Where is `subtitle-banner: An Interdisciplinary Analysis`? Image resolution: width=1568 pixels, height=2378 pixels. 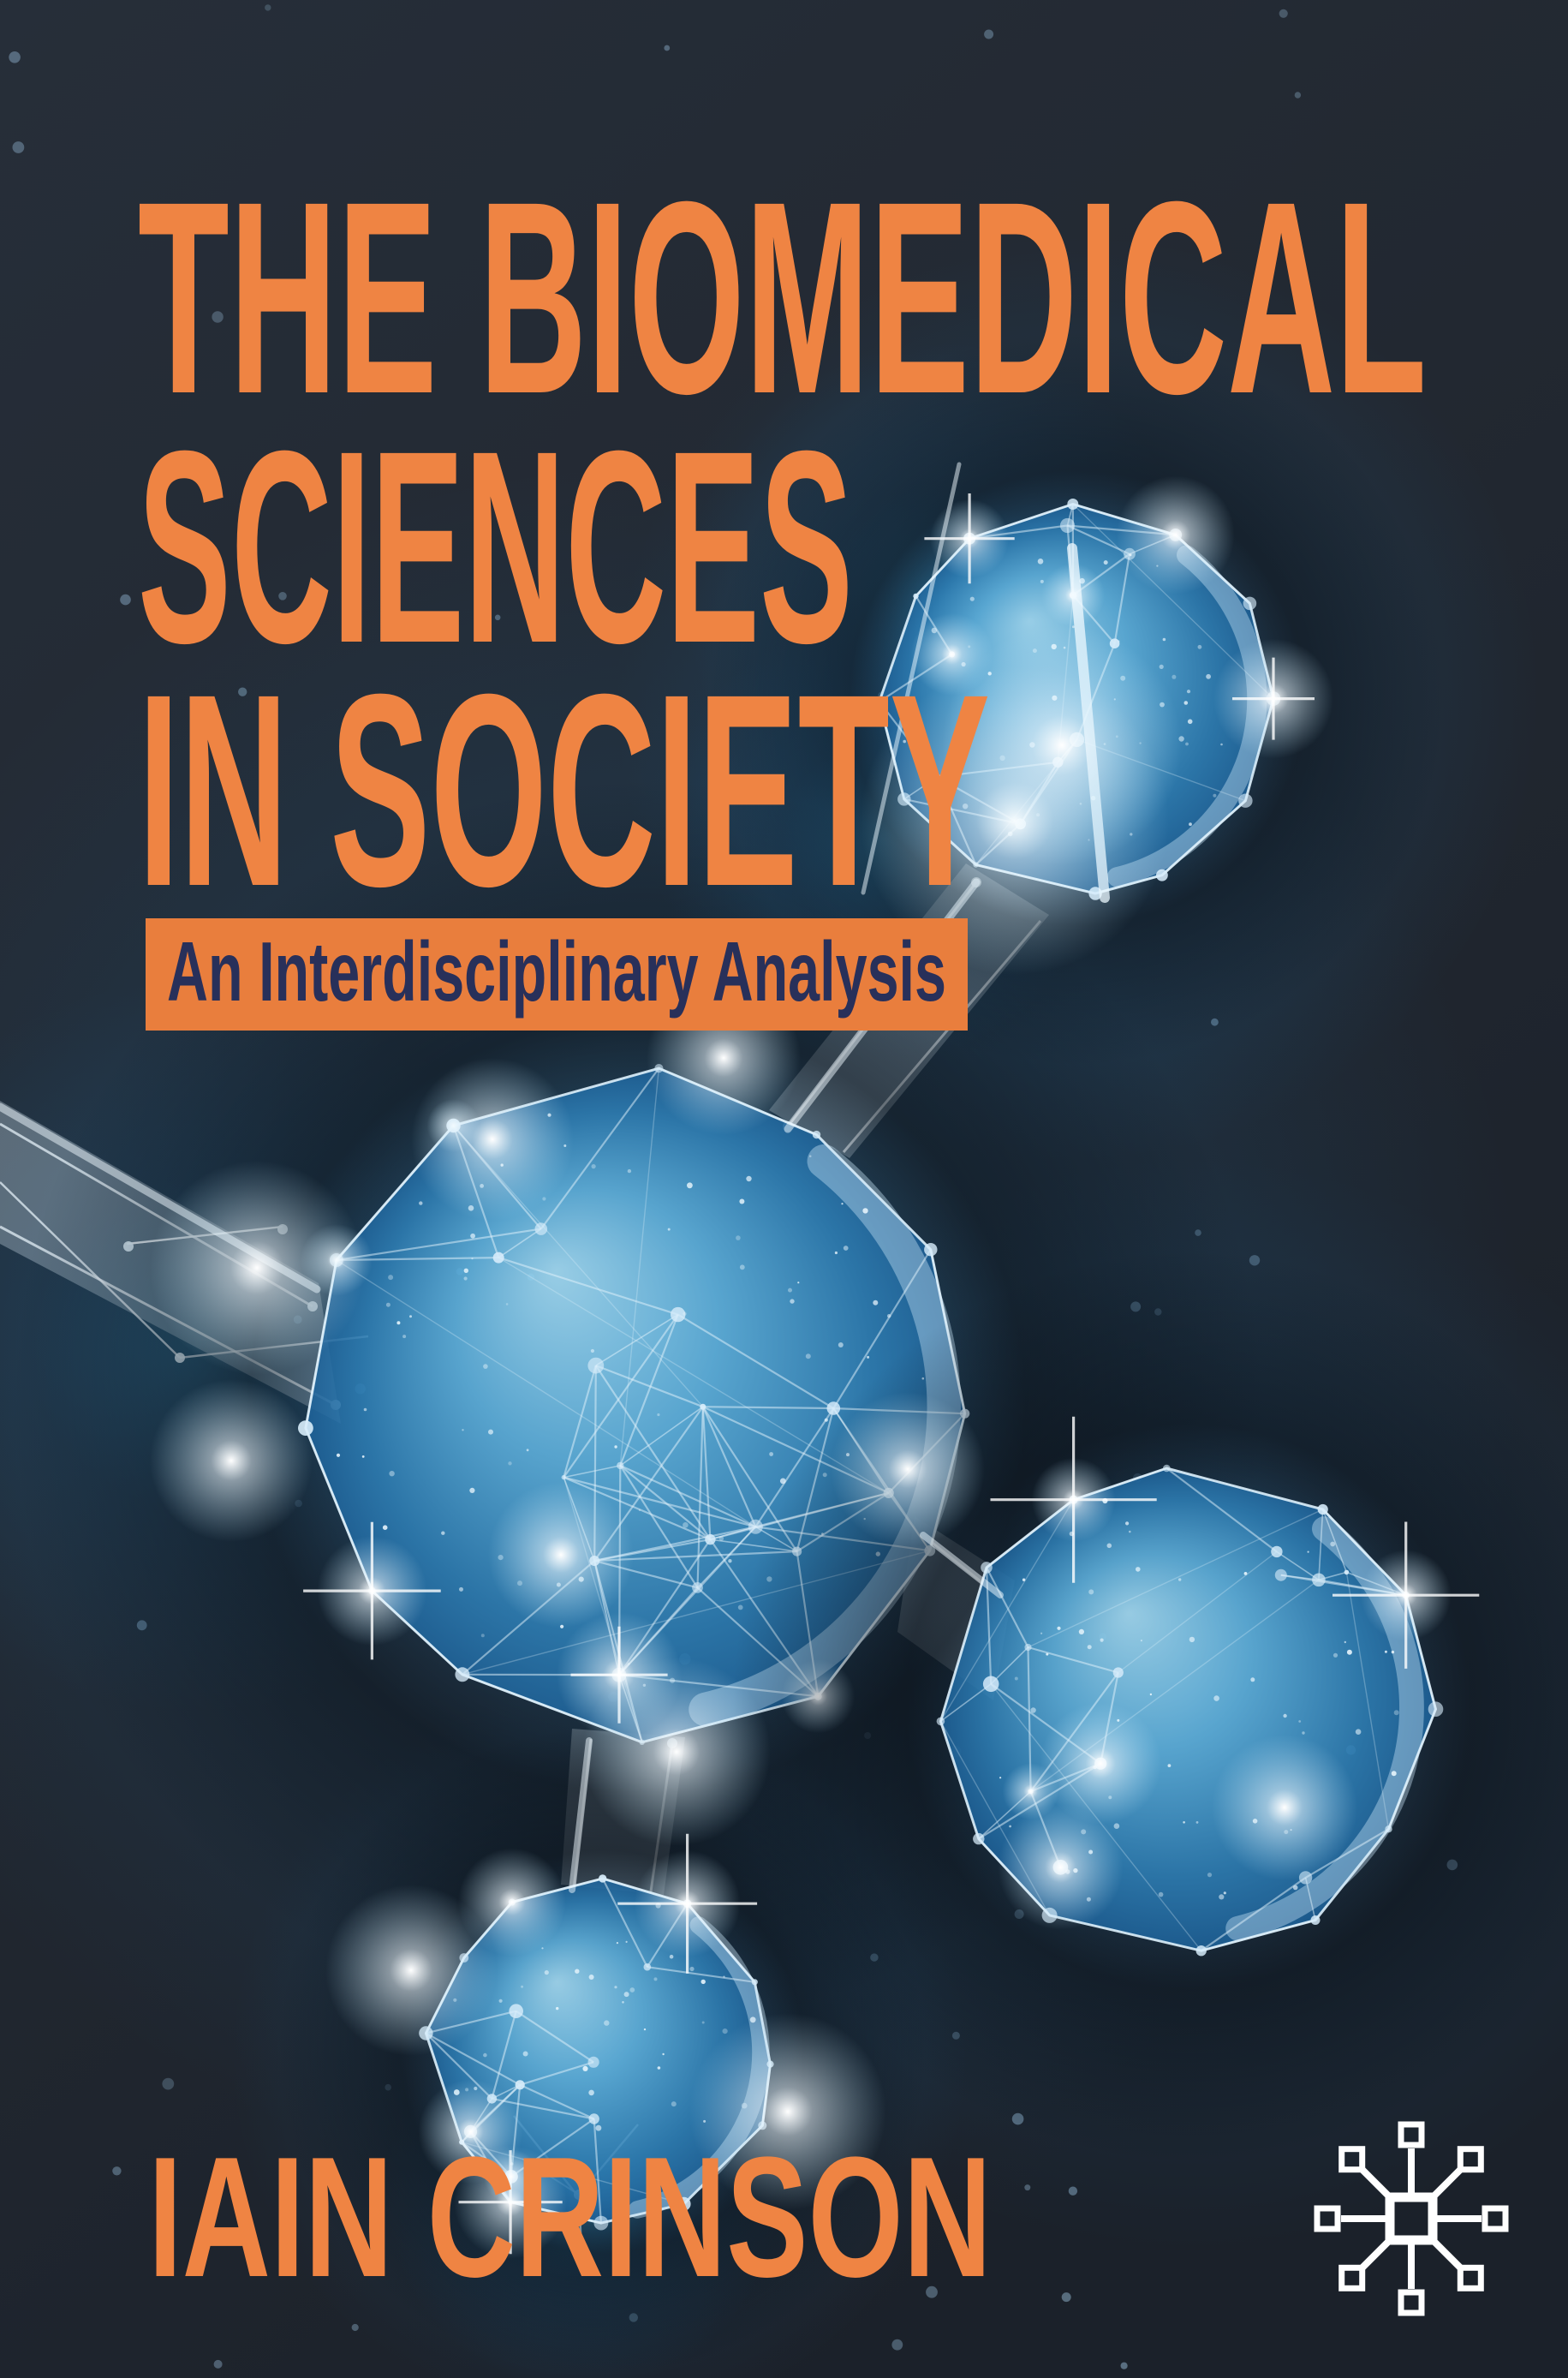
subtitle-banner: An Interdisciplinary Analysis is located at coordinates (557, 975).